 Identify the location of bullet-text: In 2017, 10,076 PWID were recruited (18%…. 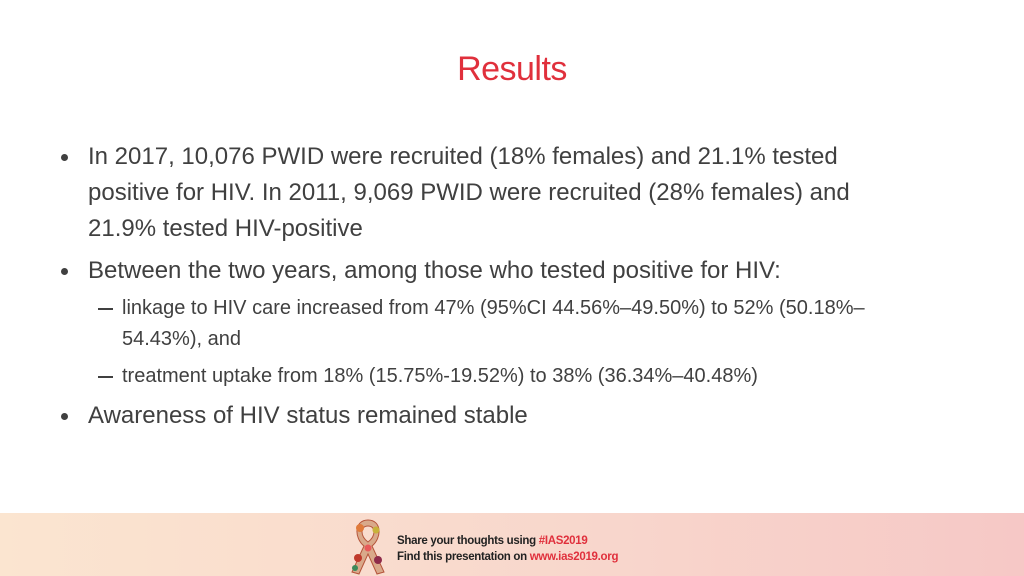
(469, 192).